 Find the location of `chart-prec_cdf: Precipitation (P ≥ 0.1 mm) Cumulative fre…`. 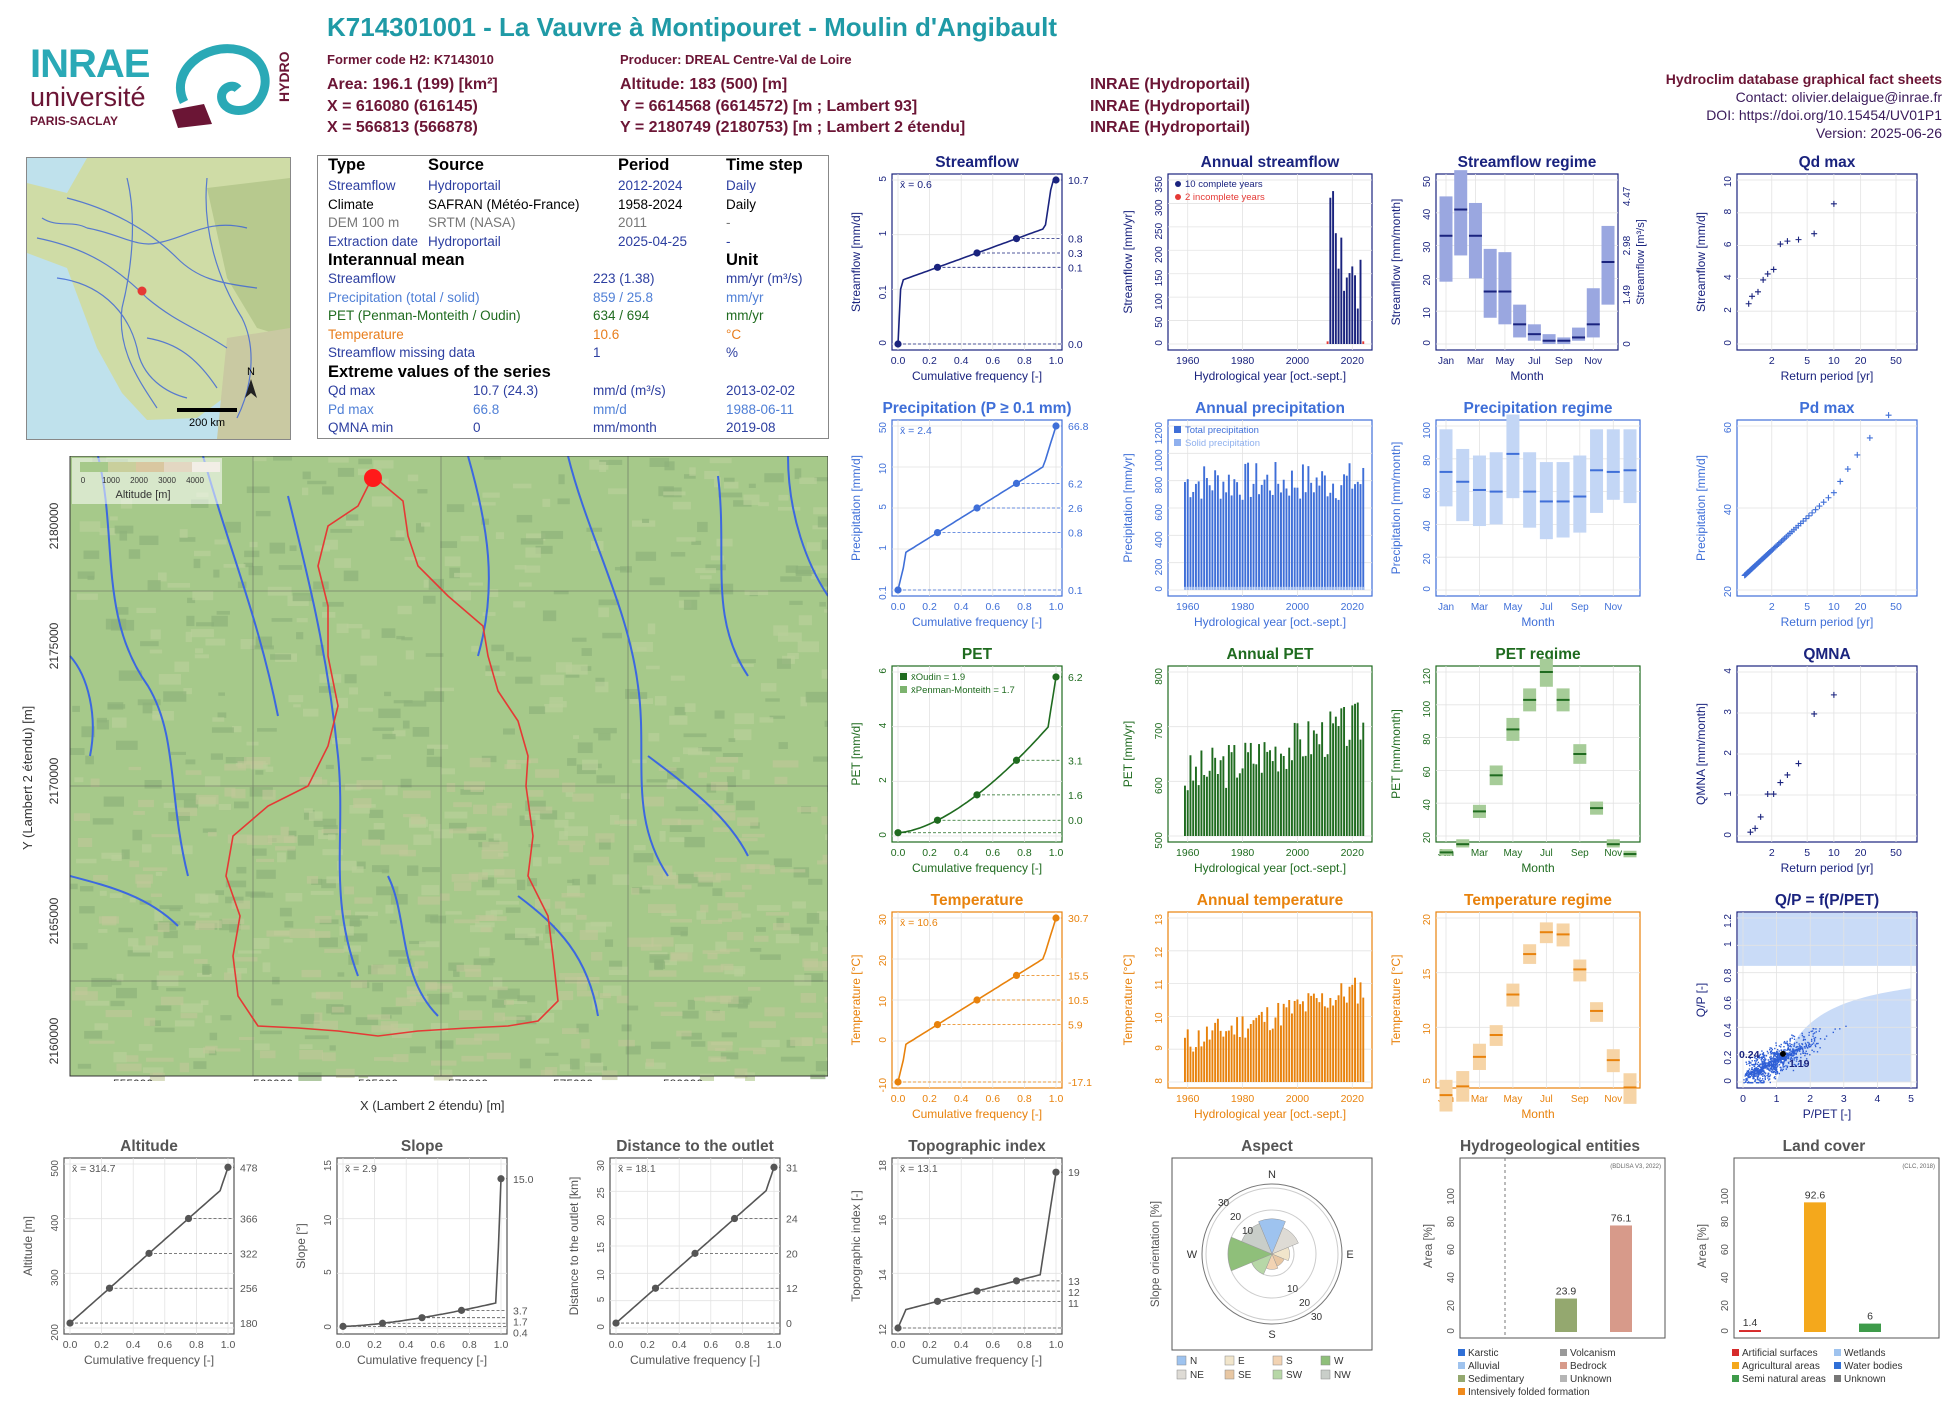

chart-prec_cdf: Precipitation (P ≥ 0.1 mm) Cumulative fre… is located at coordinates (978, 516).